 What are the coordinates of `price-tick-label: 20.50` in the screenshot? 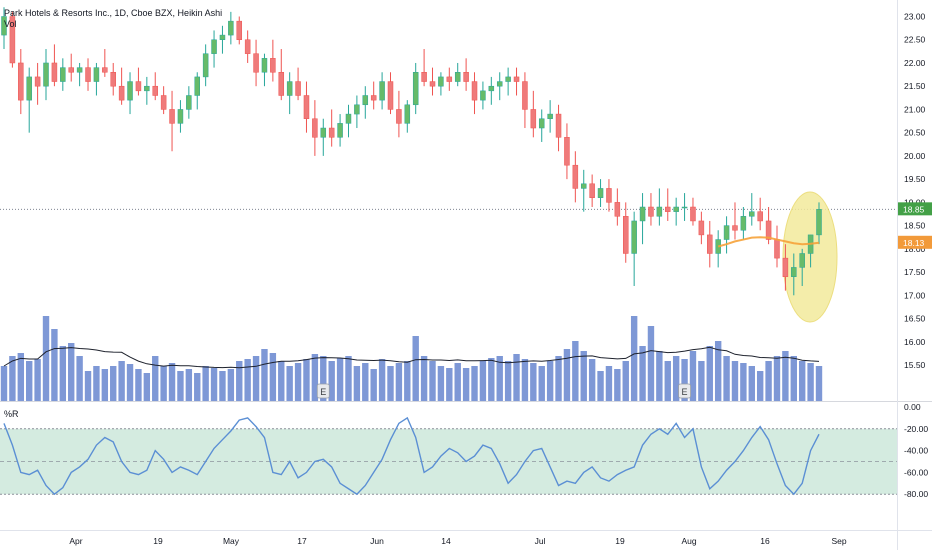 It's located at (915, 133).